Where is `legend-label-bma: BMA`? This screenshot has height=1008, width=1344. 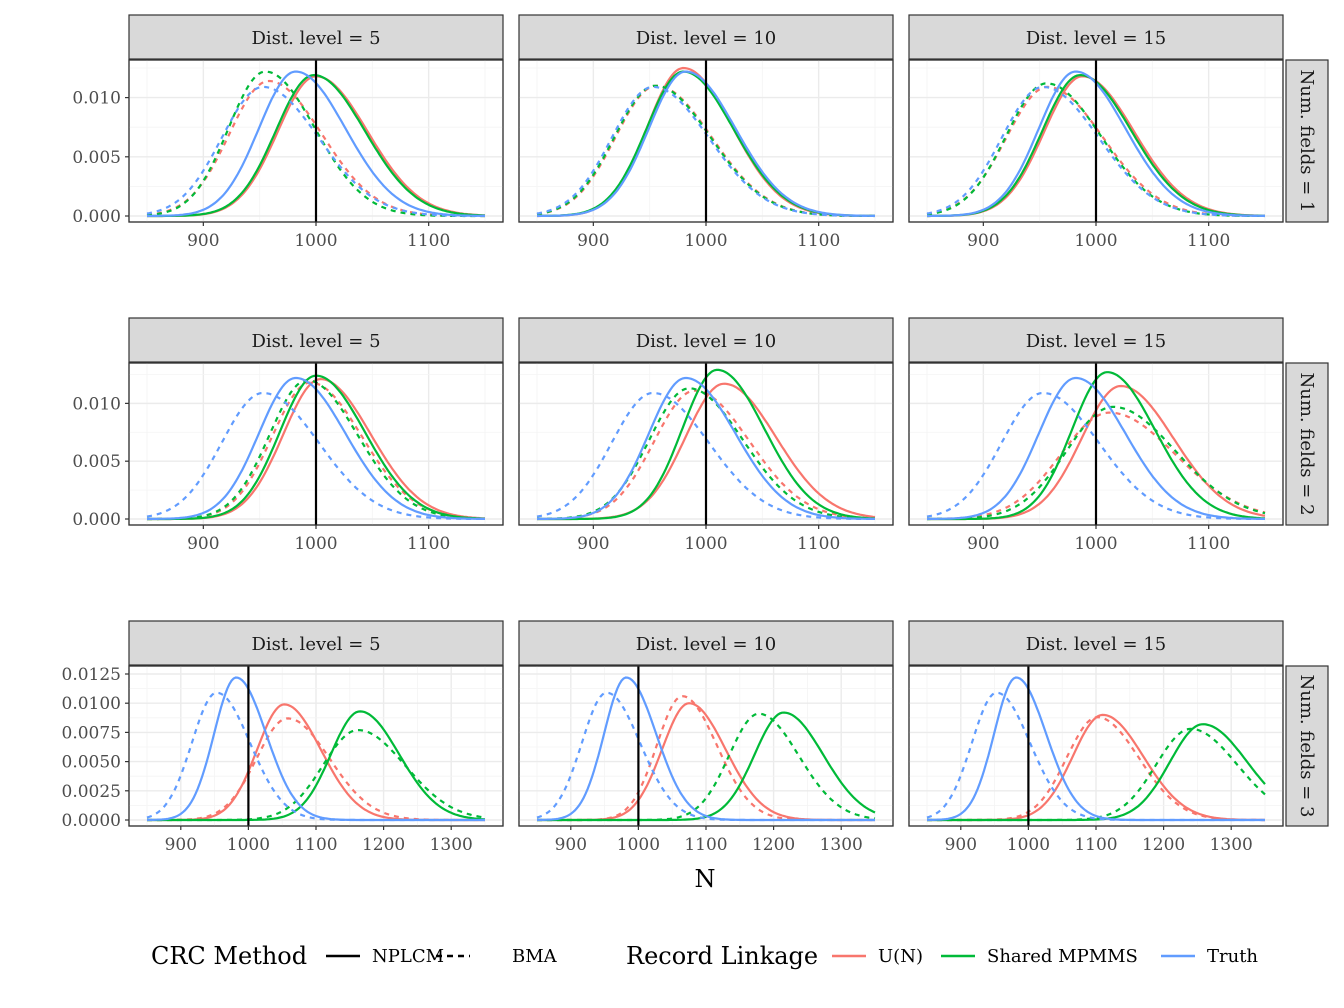 legend-label-bma: BMA is located at coordinates (535, 956).